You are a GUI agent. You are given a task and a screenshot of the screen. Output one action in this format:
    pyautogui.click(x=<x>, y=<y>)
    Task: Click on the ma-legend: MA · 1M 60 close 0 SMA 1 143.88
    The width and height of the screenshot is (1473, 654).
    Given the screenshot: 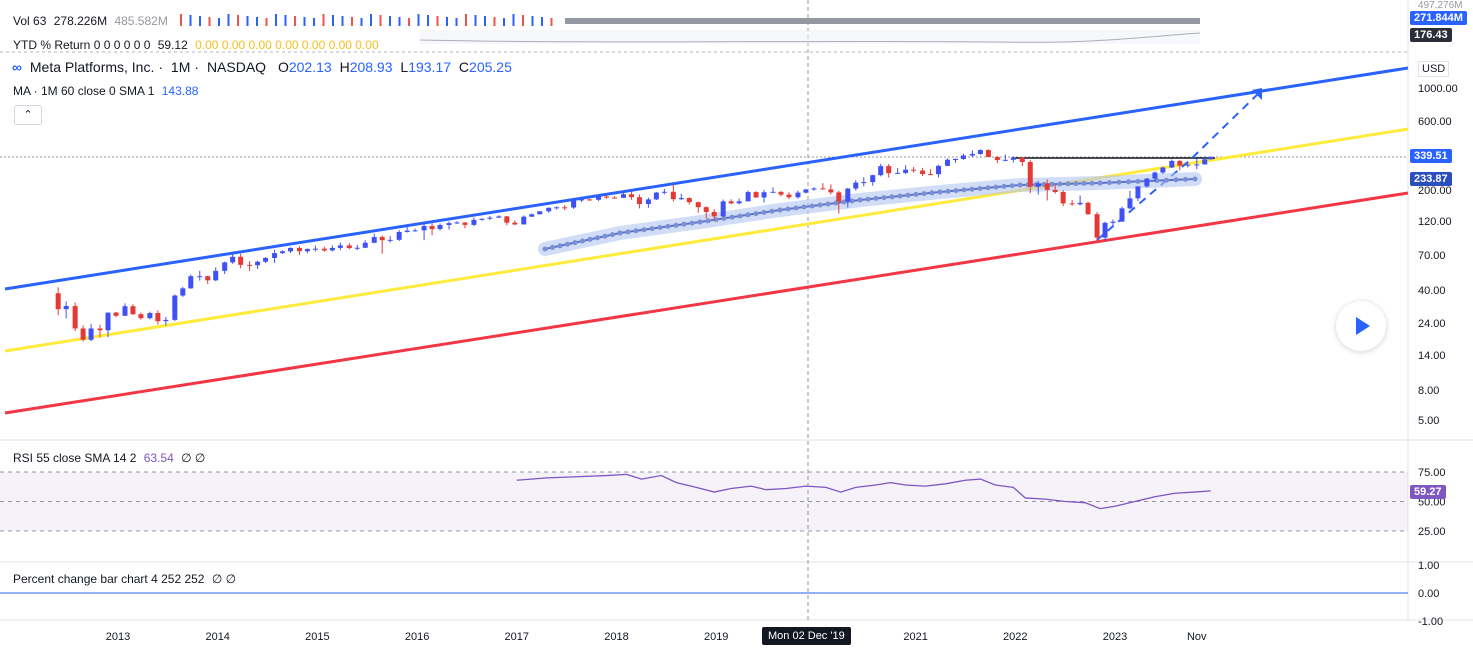 What is the action you would take?
    pyautogui.click(x=107, y=91)
    